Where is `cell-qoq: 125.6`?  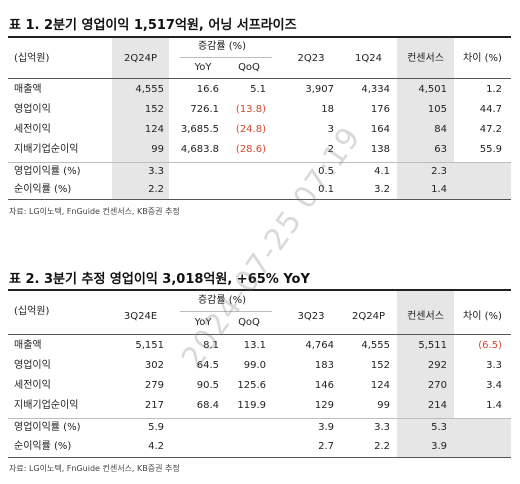 cell-qoq: 125.6 is located at coordinates (251, 385).